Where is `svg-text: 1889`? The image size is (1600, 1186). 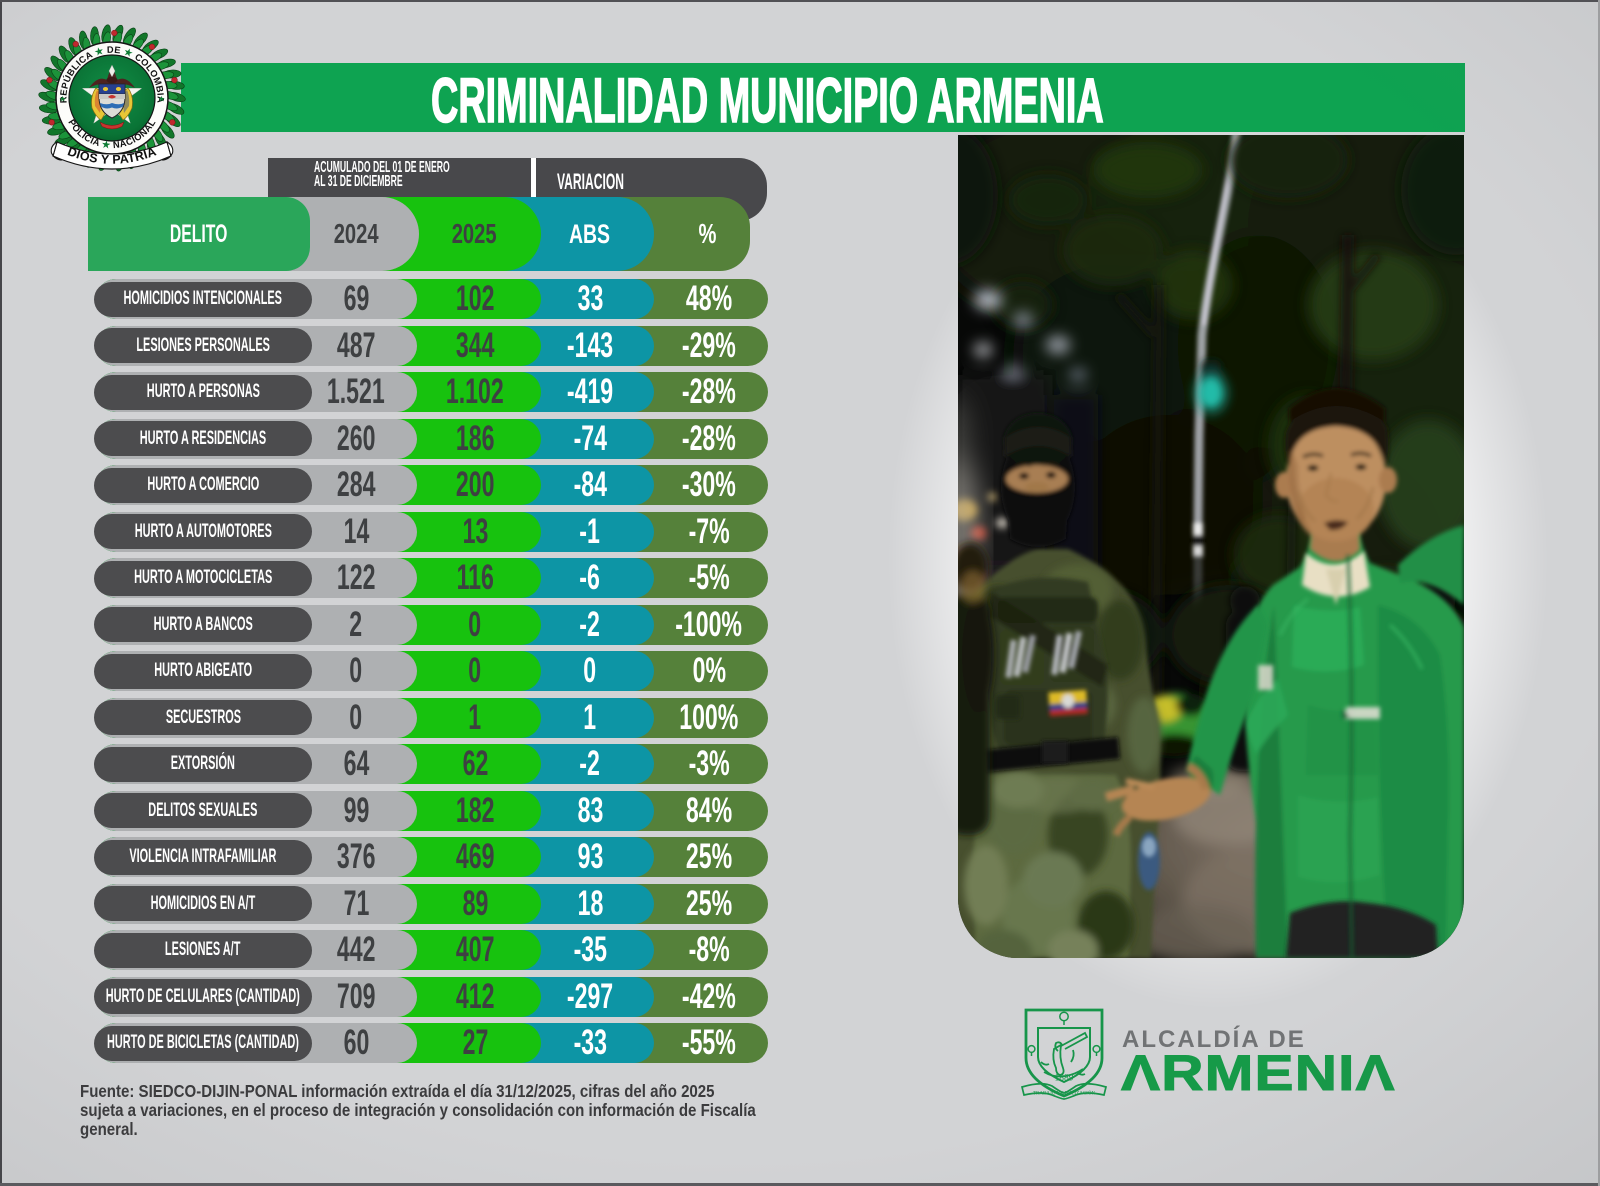
svg-text: 1889 is located at coordinates (1064, 1079).